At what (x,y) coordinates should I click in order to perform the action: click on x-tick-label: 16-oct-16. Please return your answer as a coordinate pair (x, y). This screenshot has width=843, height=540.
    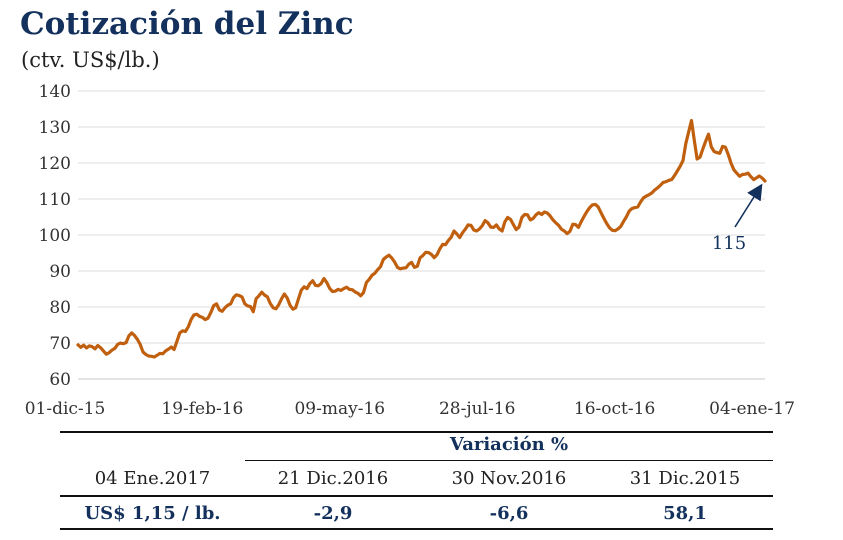
    Looking at the image, I should click on (614, 409).